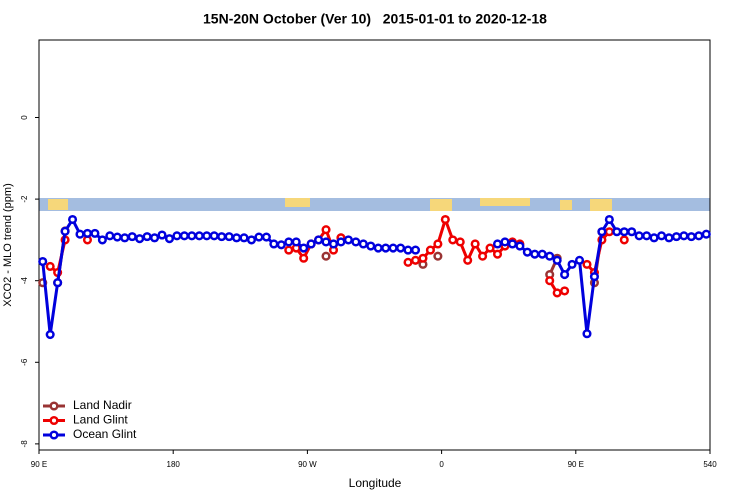 The image size is (750, 500). Describe the element at coordinates (374, 204) in the screenshot. I see `map-strip` at that location.